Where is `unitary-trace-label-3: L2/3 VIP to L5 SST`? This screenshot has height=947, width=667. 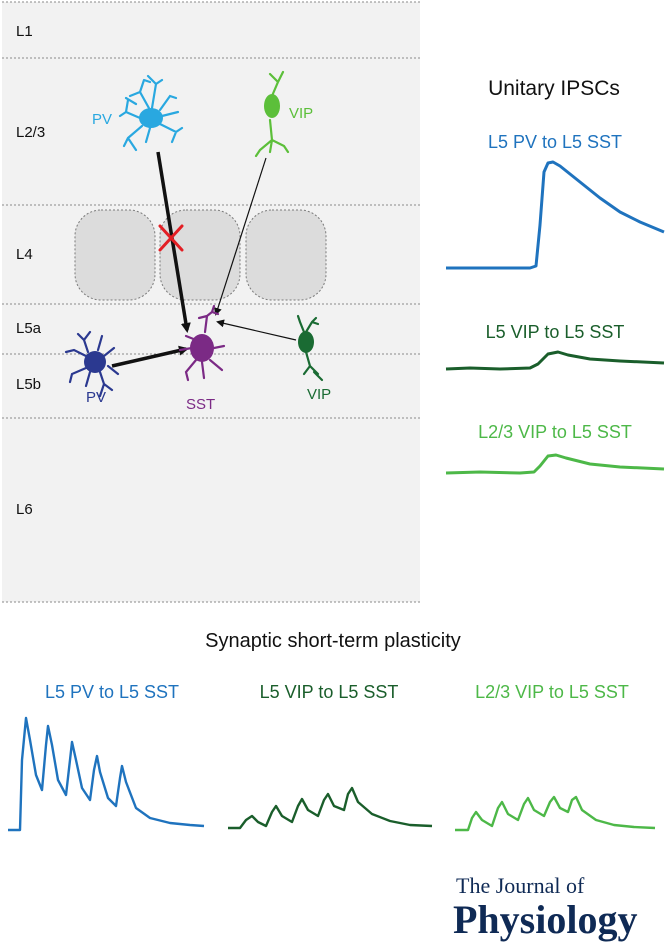 unitary-trace-label-3: L2/3 VIP to L5 SST is located at coordinates (555, 432).